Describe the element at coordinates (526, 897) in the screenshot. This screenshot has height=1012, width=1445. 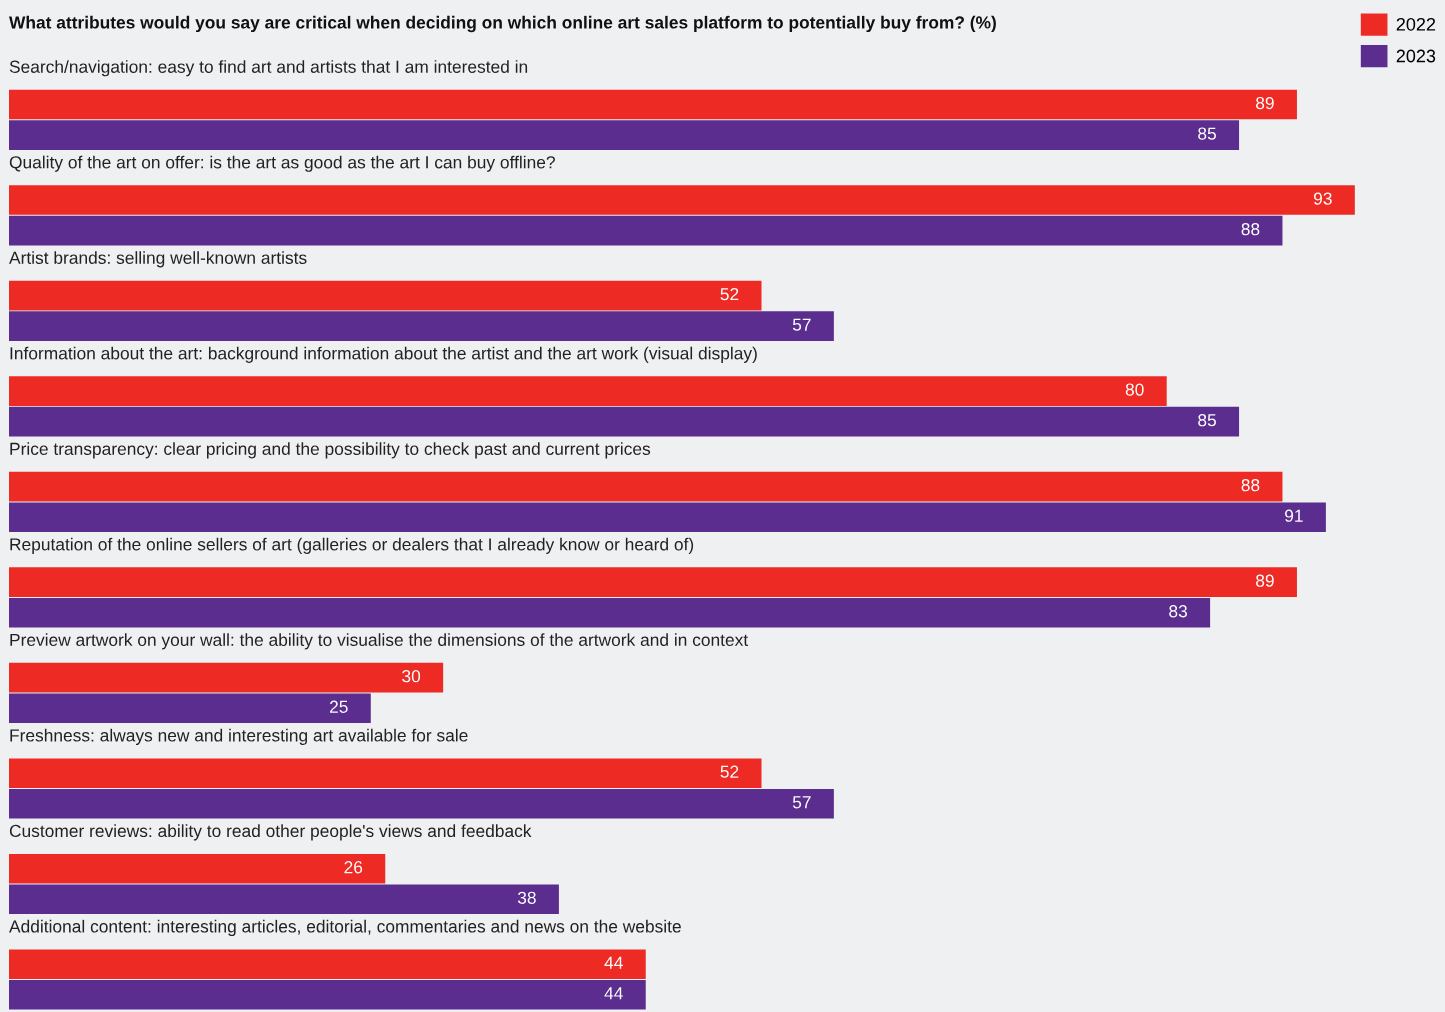
I see `data-label: 38` at that location.